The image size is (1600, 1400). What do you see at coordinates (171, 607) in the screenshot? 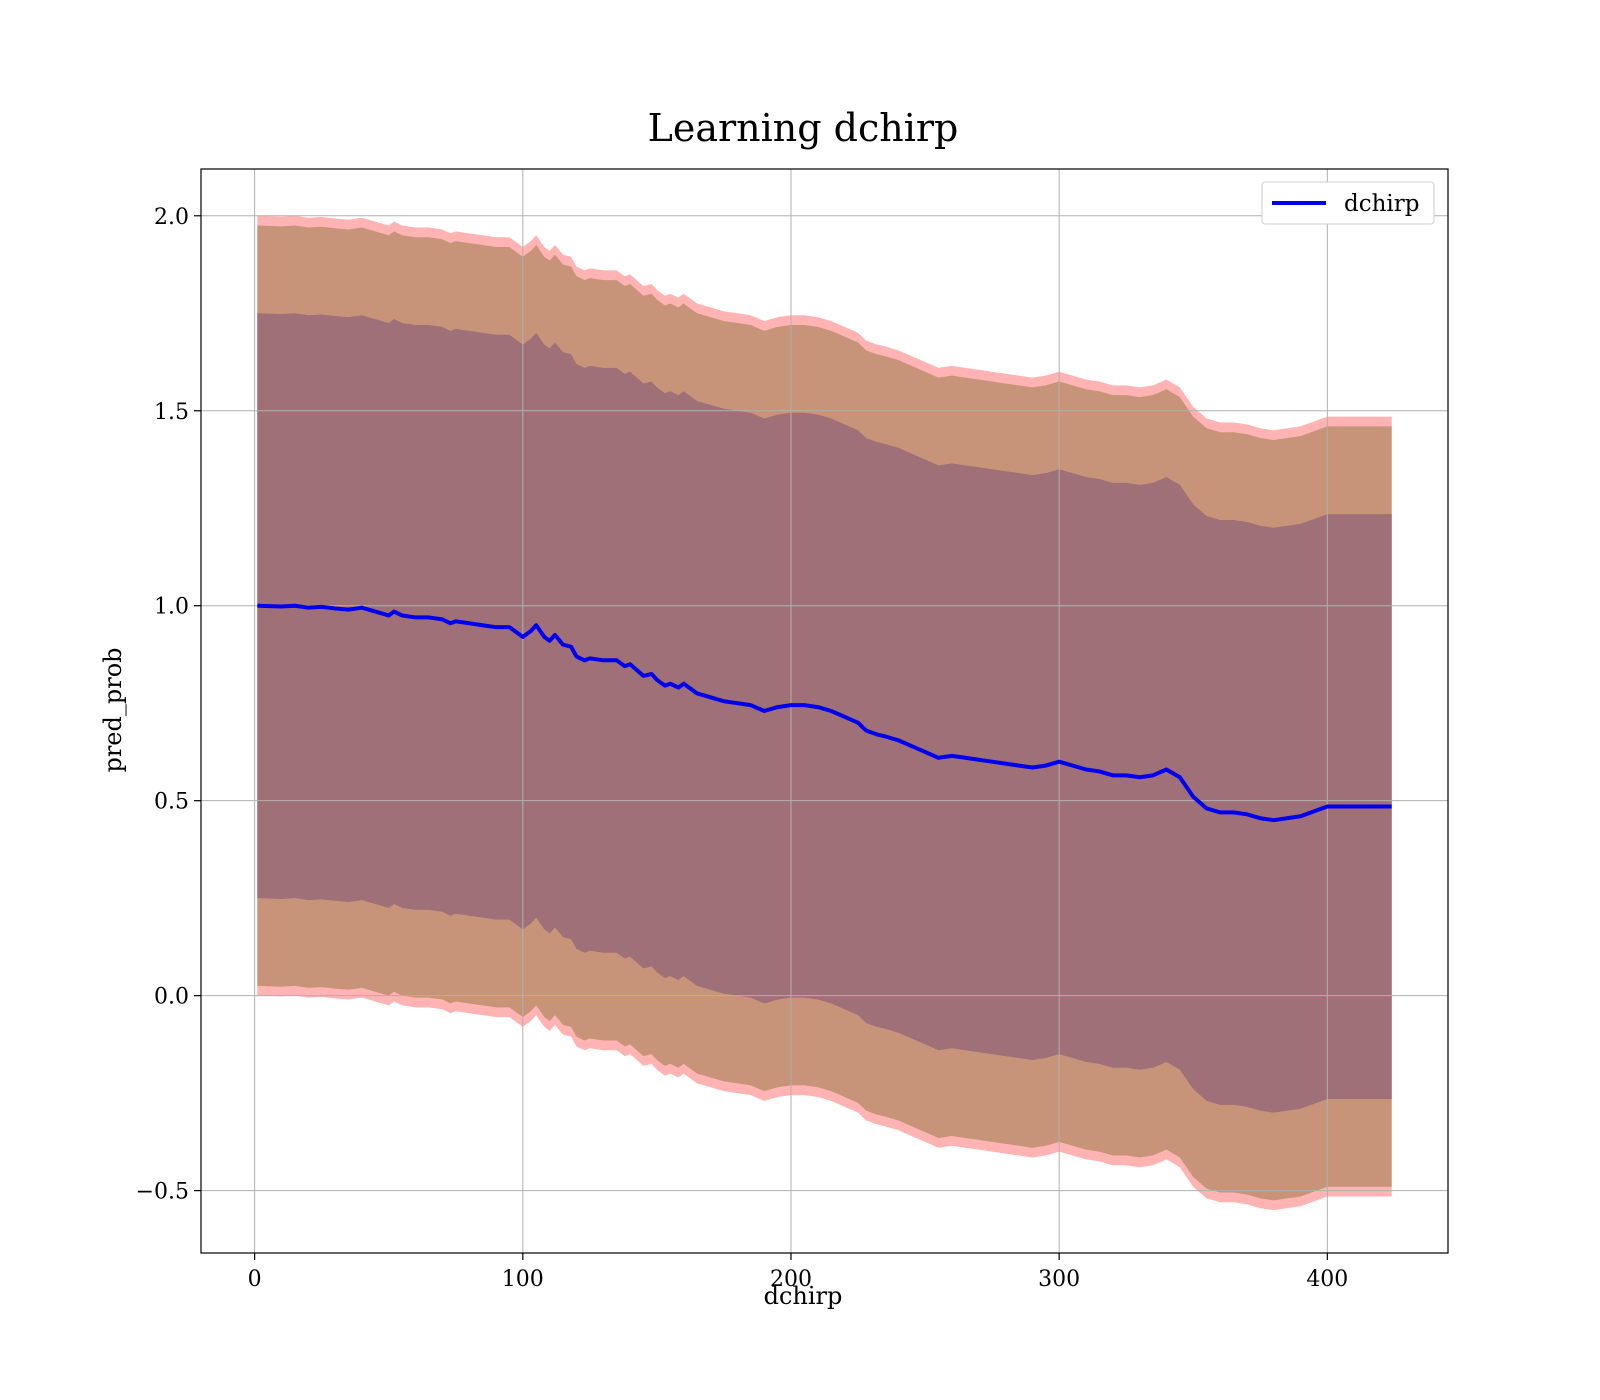
I see `y-tick-label-3: 1.0` at bounding box center [171, 607].